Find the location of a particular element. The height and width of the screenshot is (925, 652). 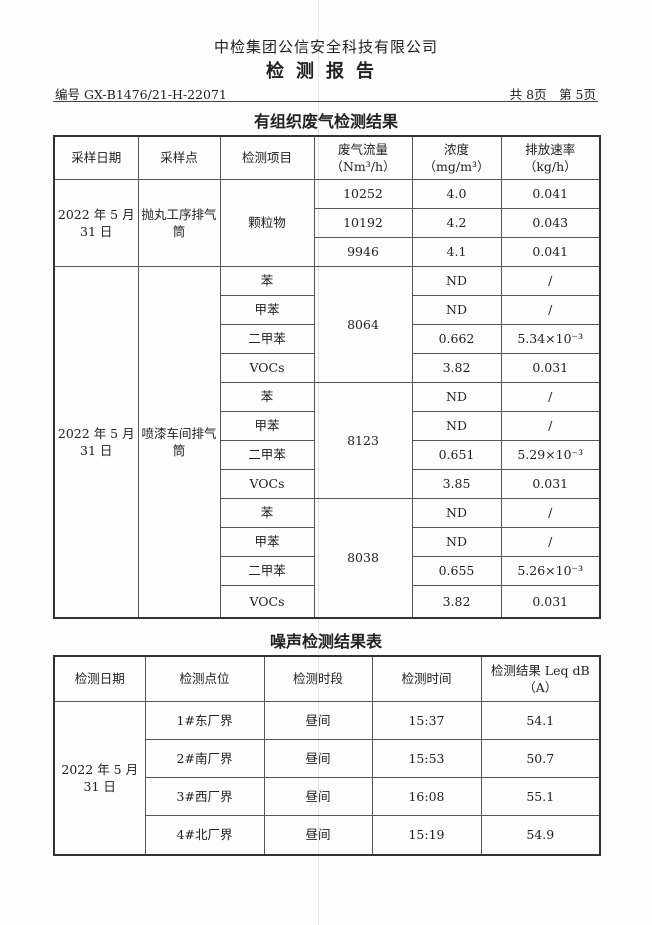

test-date-cell: 2022 年 5 月 31 日 is located at coordinates (99, 778).